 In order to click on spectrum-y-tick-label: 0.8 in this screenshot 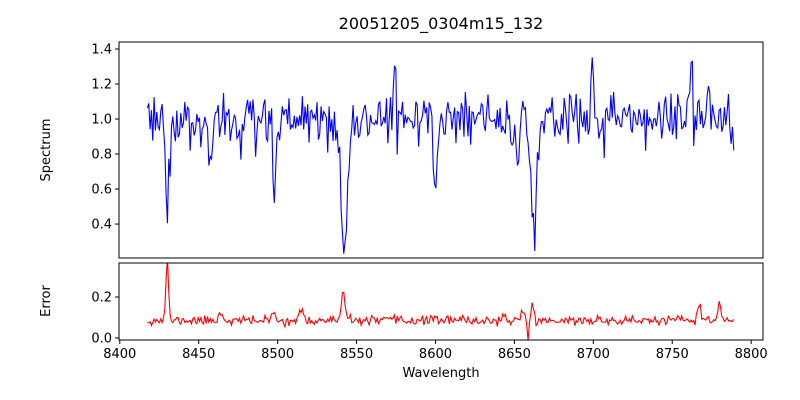, I will do `click(101, 154)`.